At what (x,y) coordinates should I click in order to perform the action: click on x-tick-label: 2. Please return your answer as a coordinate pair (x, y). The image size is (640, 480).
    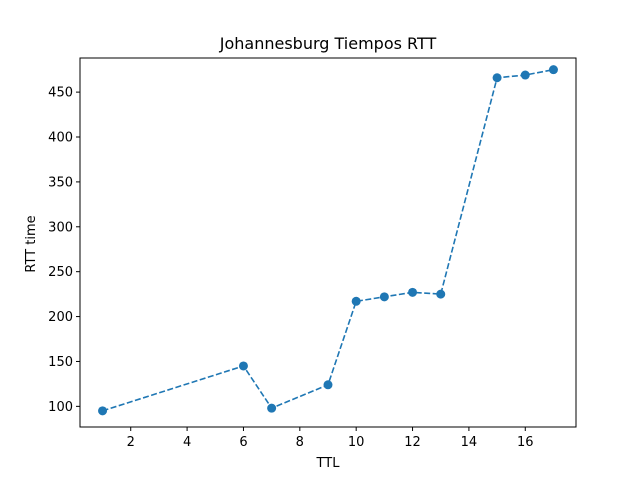
    Looking at the image, I should click on (131, 442).